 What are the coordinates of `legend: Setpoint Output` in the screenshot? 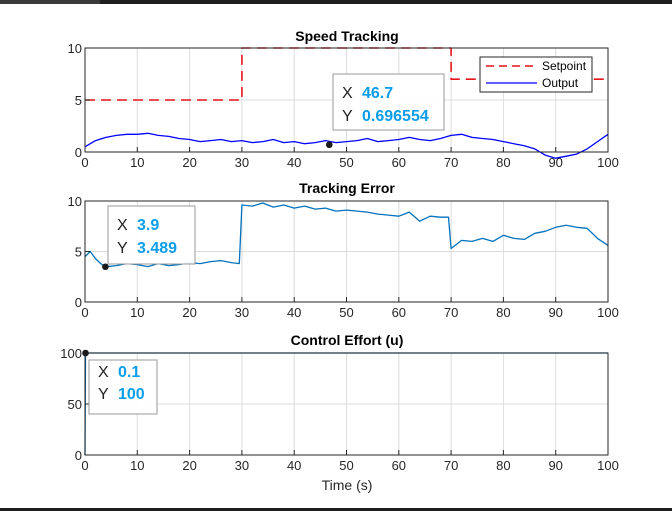 It's located at (536, 74).